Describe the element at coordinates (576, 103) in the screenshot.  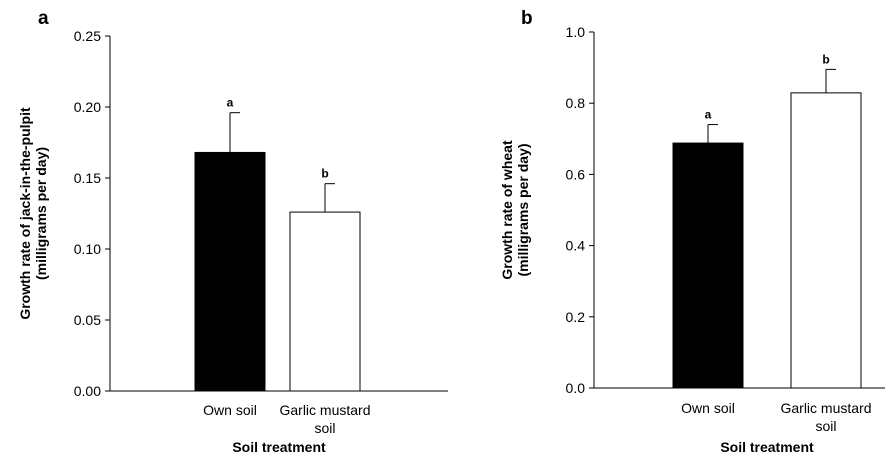
I see `y-tick-label: 0.8` at that location.